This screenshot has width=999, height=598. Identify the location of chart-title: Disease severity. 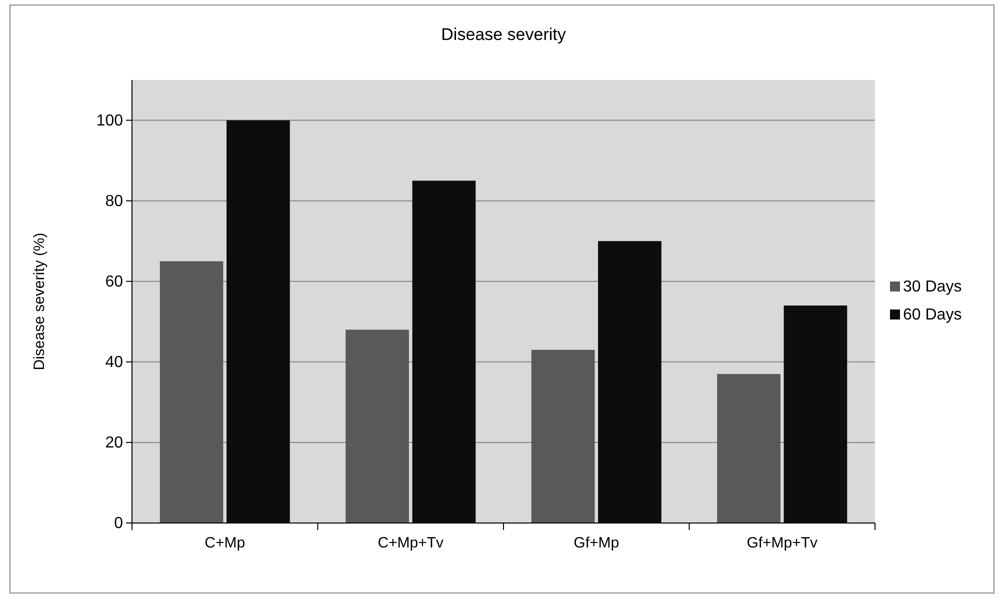
(503, 34).